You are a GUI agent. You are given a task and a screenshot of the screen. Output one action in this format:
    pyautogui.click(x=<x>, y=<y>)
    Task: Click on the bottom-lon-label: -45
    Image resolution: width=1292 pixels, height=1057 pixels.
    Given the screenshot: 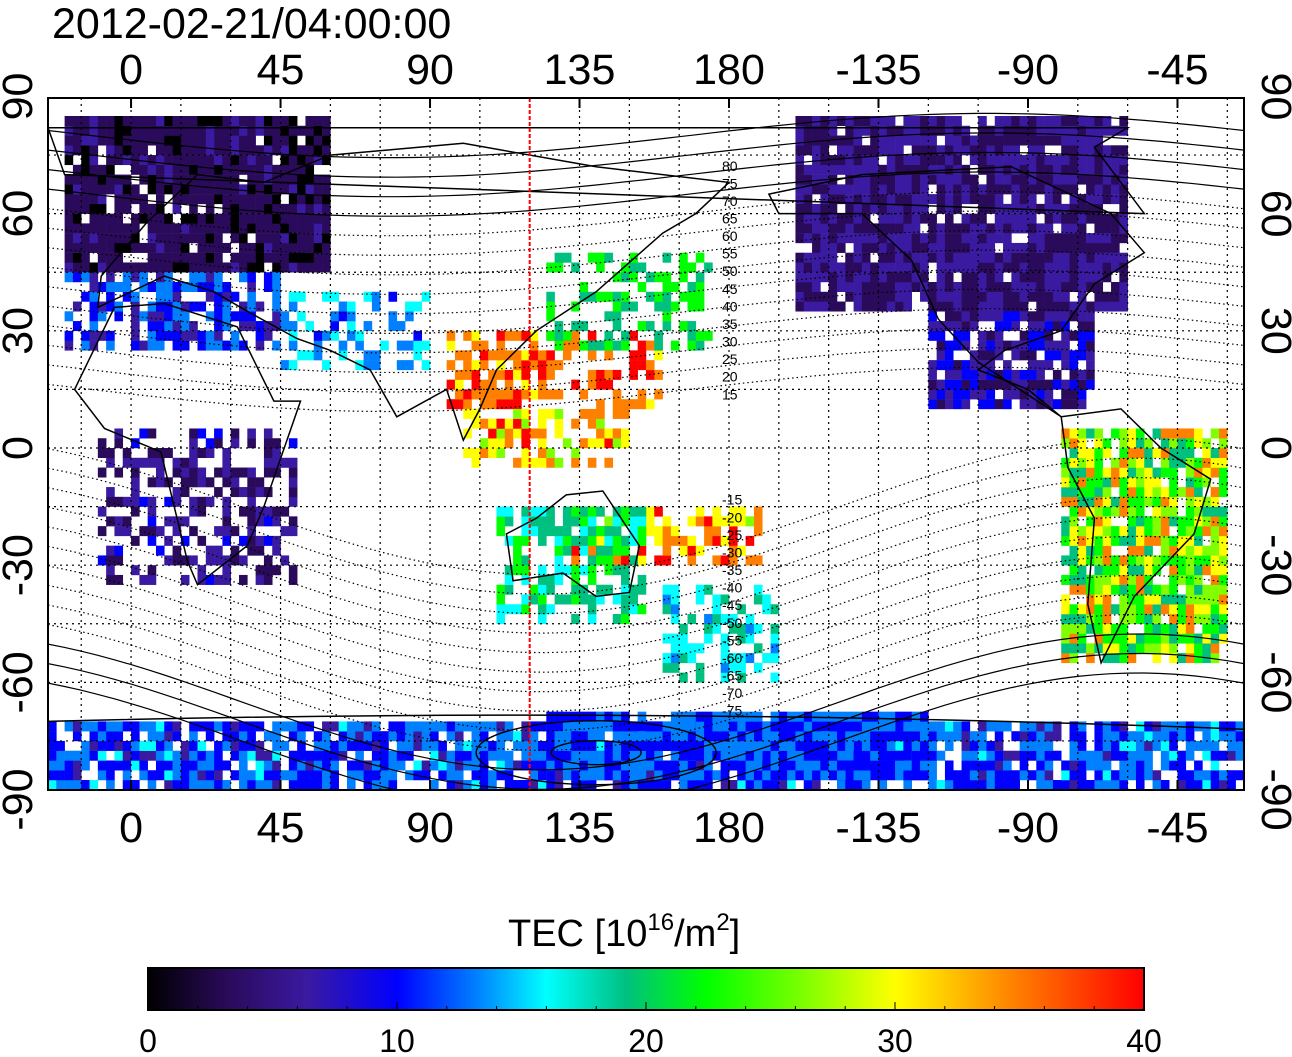 What is the action you would take?
    pyautogui.click(x=1177, y=828)
    